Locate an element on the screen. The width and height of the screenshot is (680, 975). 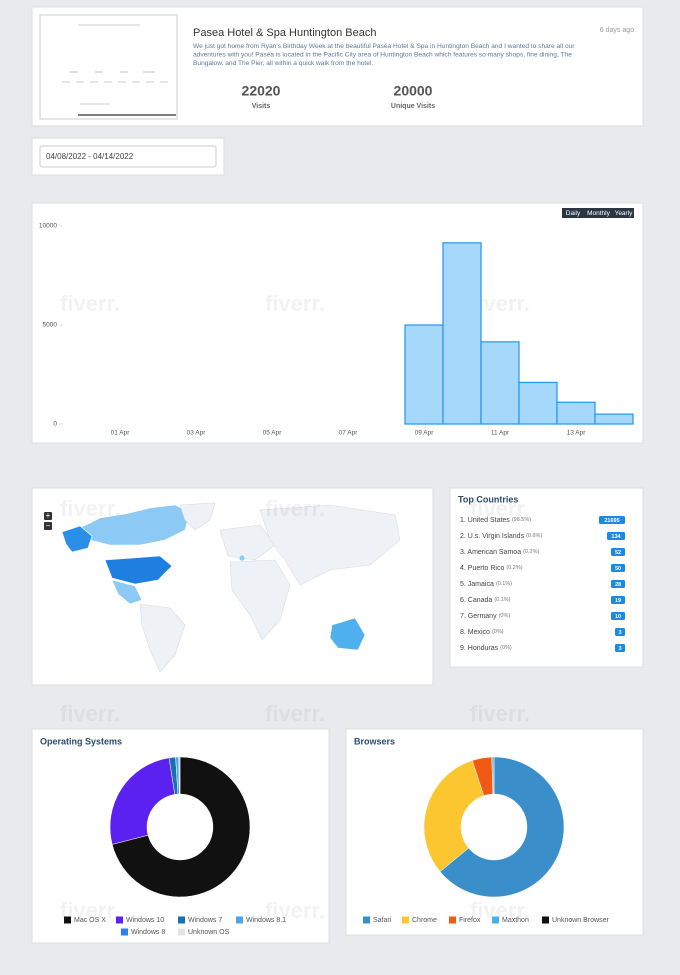
country-share: (98.5%) is located at coordinates (521, 520).